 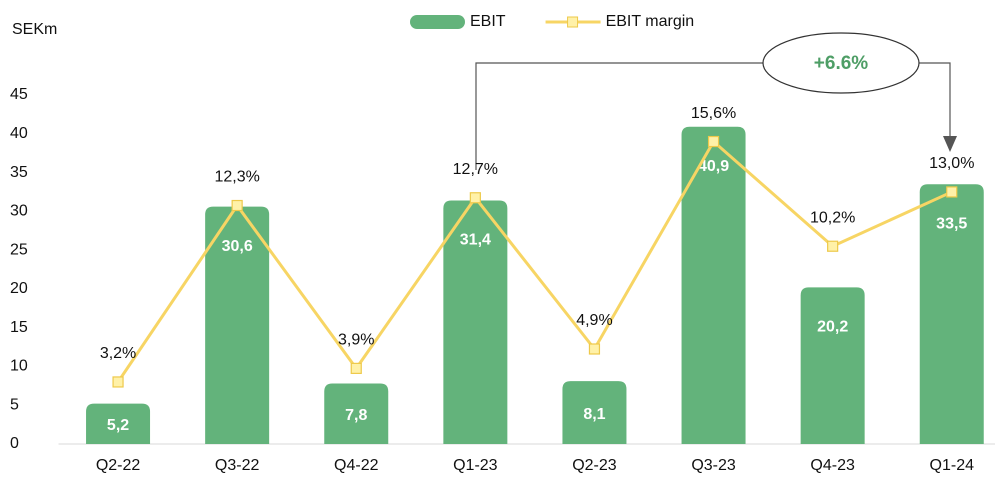 What do you see at coordinates (713, 113) in the screenshot?
I see `line-value-label: 15,6%` at bounding box center [713, 113].